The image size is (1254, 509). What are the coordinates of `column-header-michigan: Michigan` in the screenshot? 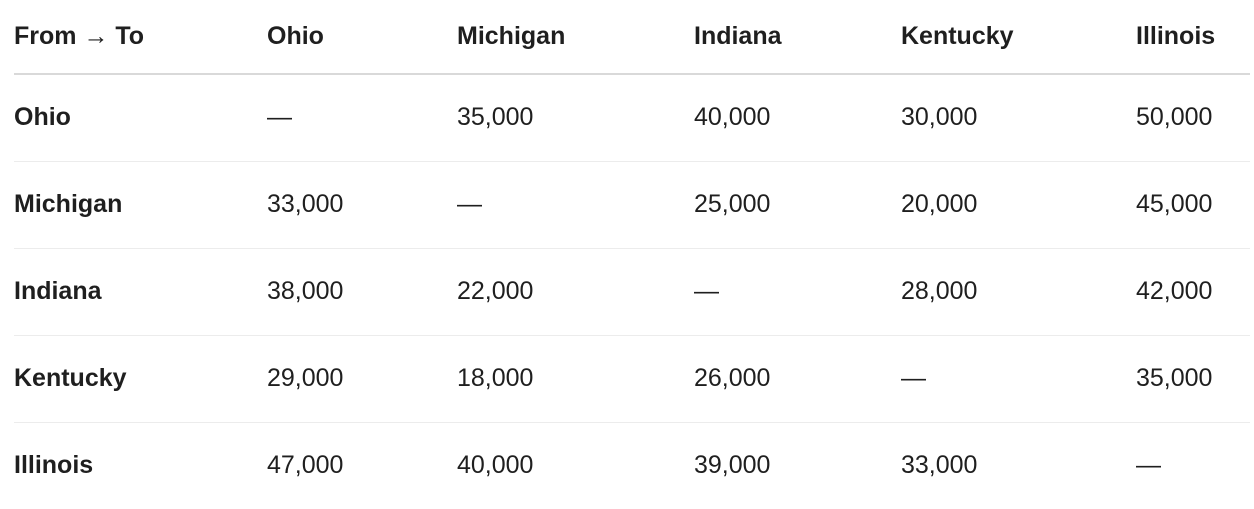 It's located at (511, 36).